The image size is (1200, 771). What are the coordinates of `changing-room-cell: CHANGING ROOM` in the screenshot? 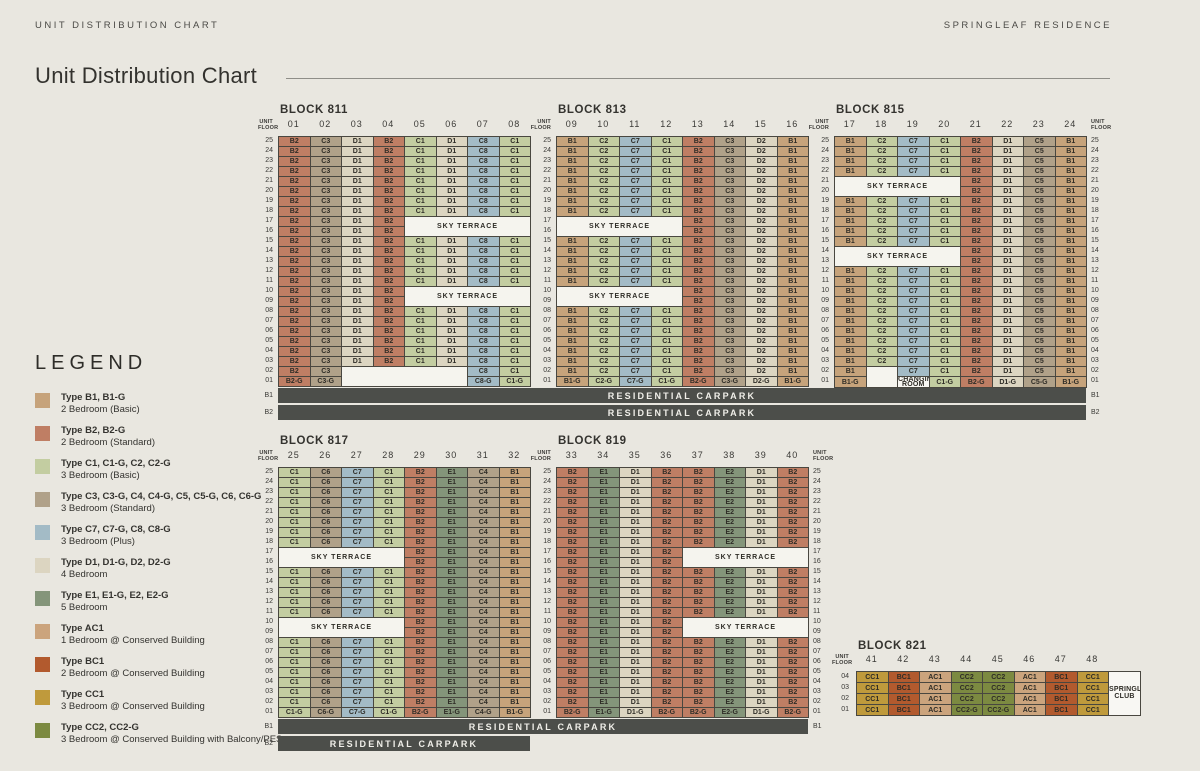 It's located at (913, 382).